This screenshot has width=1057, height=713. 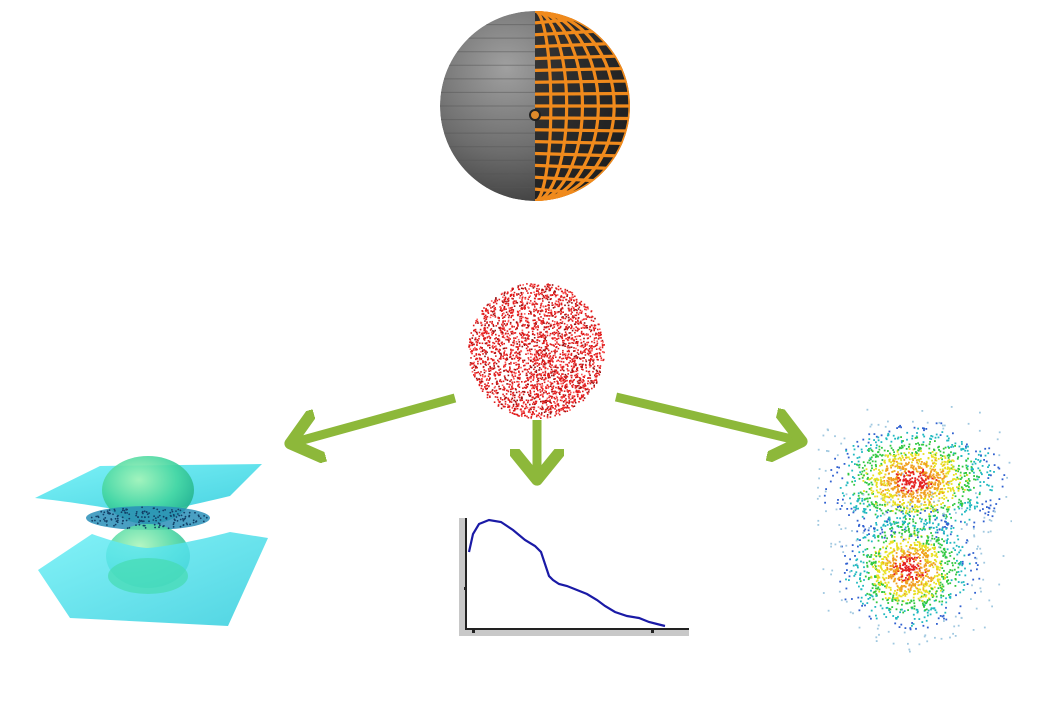 What do you see at coordinates (912, 524) in the screenshot?
I see `density-scatter-image` at bounding box center [912, 524].